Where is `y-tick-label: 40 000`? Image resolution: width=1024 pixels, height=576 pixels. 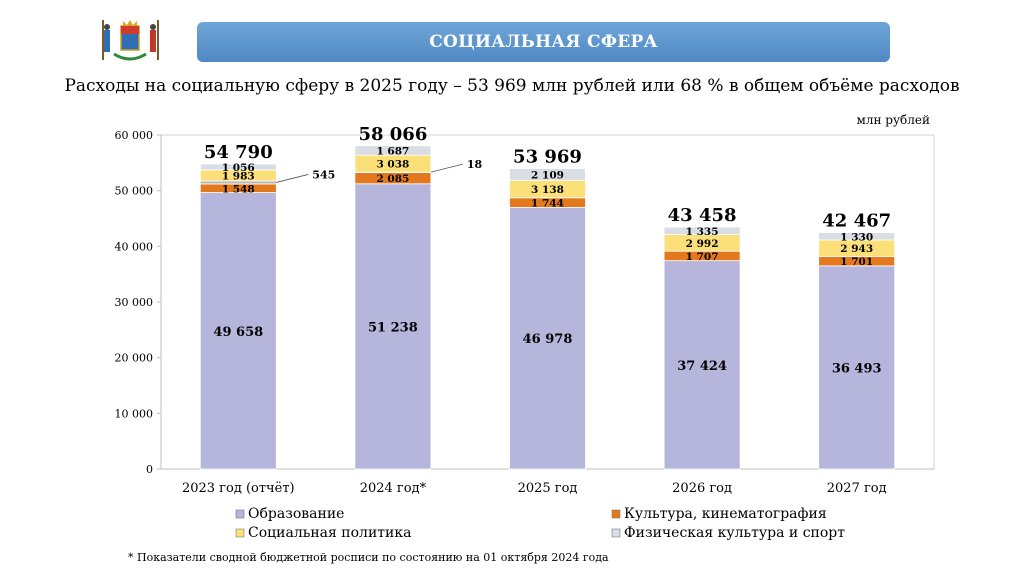
y-tick-label: 40 000 is located at coordinates (134, 246).